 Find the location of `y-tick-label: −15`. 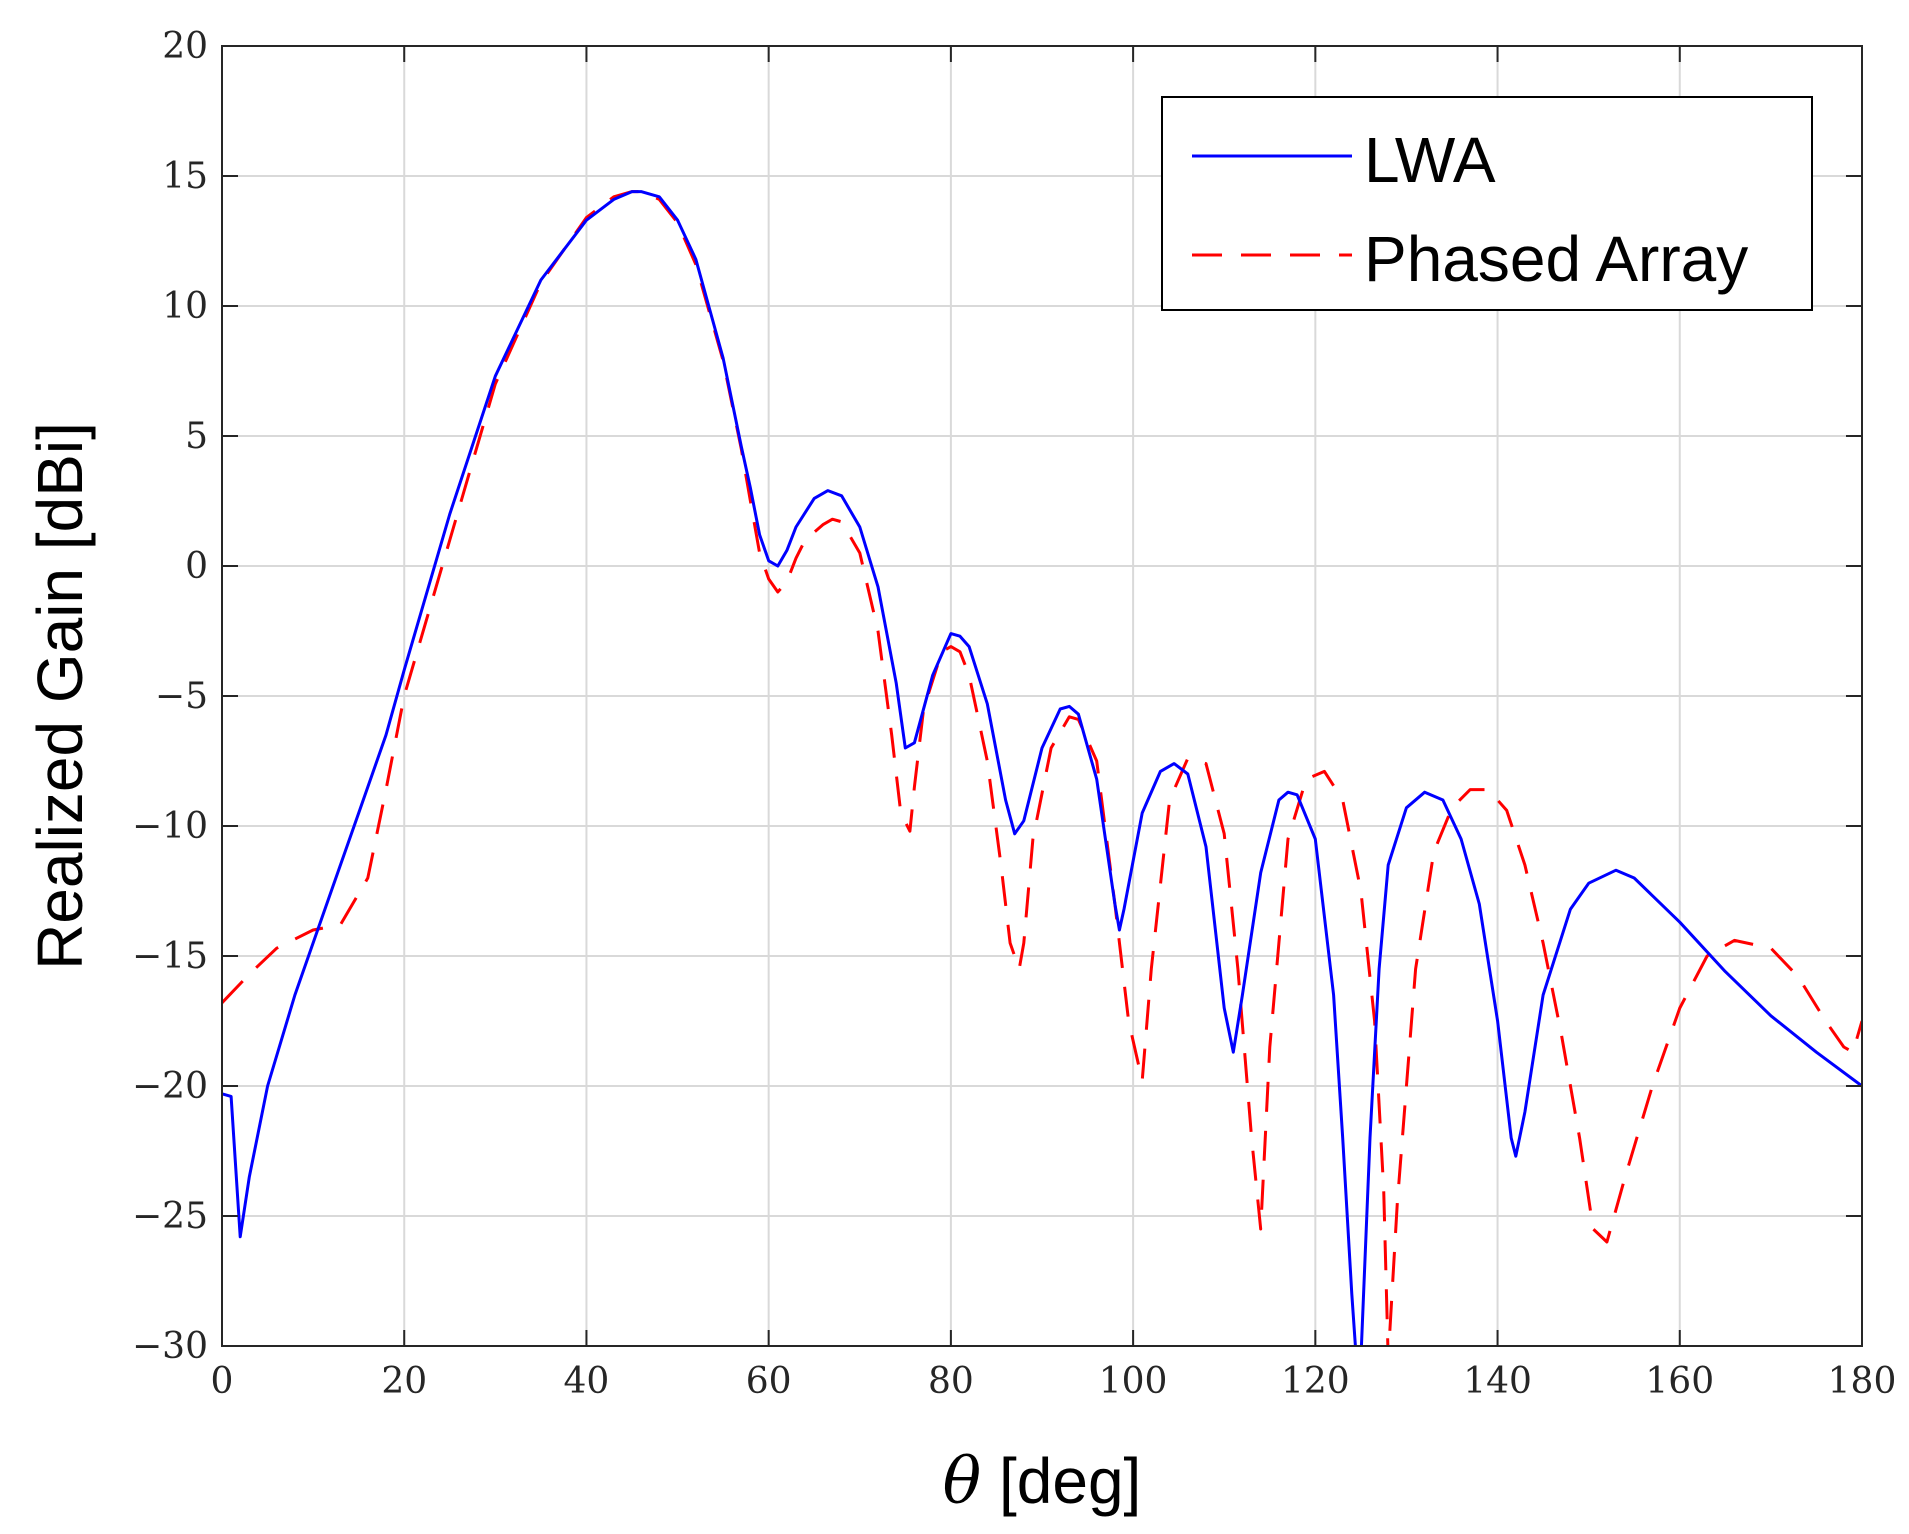

y-tick-label: −15 is located at coordinates (170, 956).